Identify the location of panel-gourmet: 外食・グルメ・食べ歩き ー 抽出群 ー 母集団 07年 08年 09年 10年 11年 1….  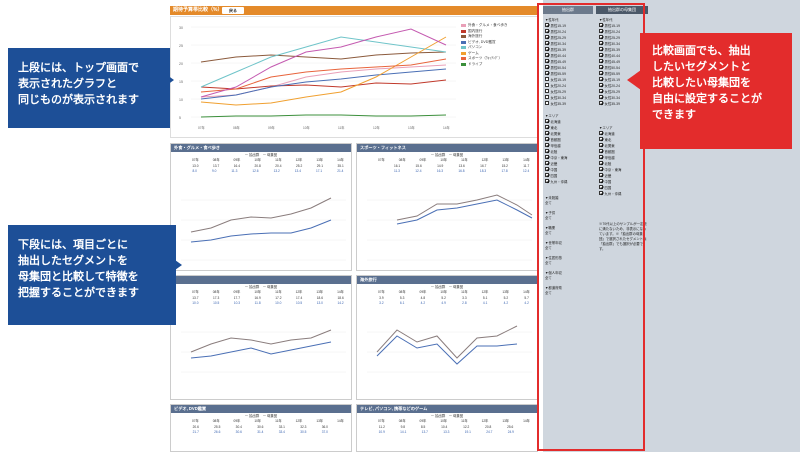
(261, 207).